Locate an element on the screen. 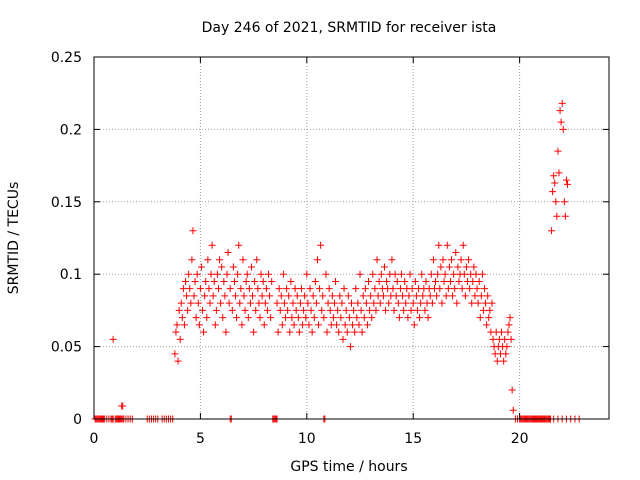  x-tick-label: 20 is located at coordinates (520, 439).